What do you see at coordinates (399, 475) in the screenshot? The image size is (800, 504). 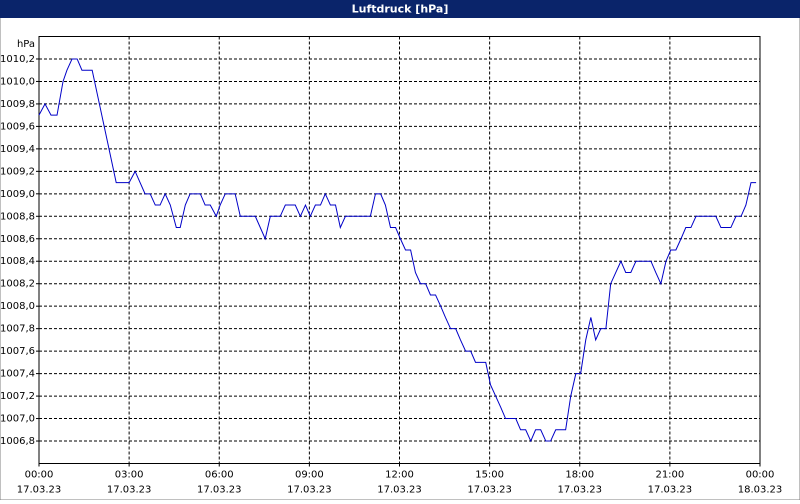 I see `x-tick-label: 12:00` at bounding box center [399, 475].